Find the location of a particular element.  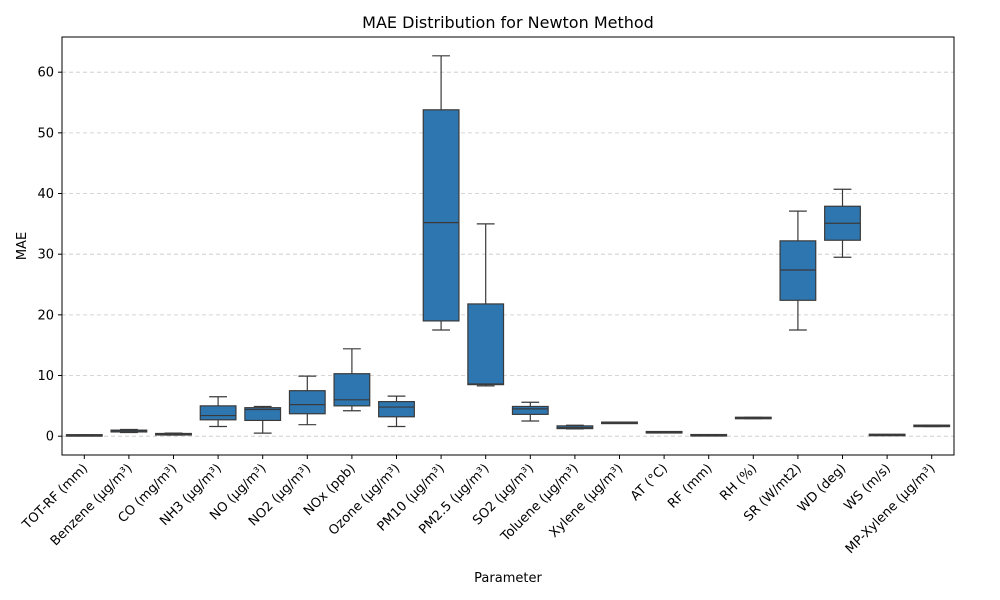

y-tick-label: 40 is located at coordinates (45, 194).